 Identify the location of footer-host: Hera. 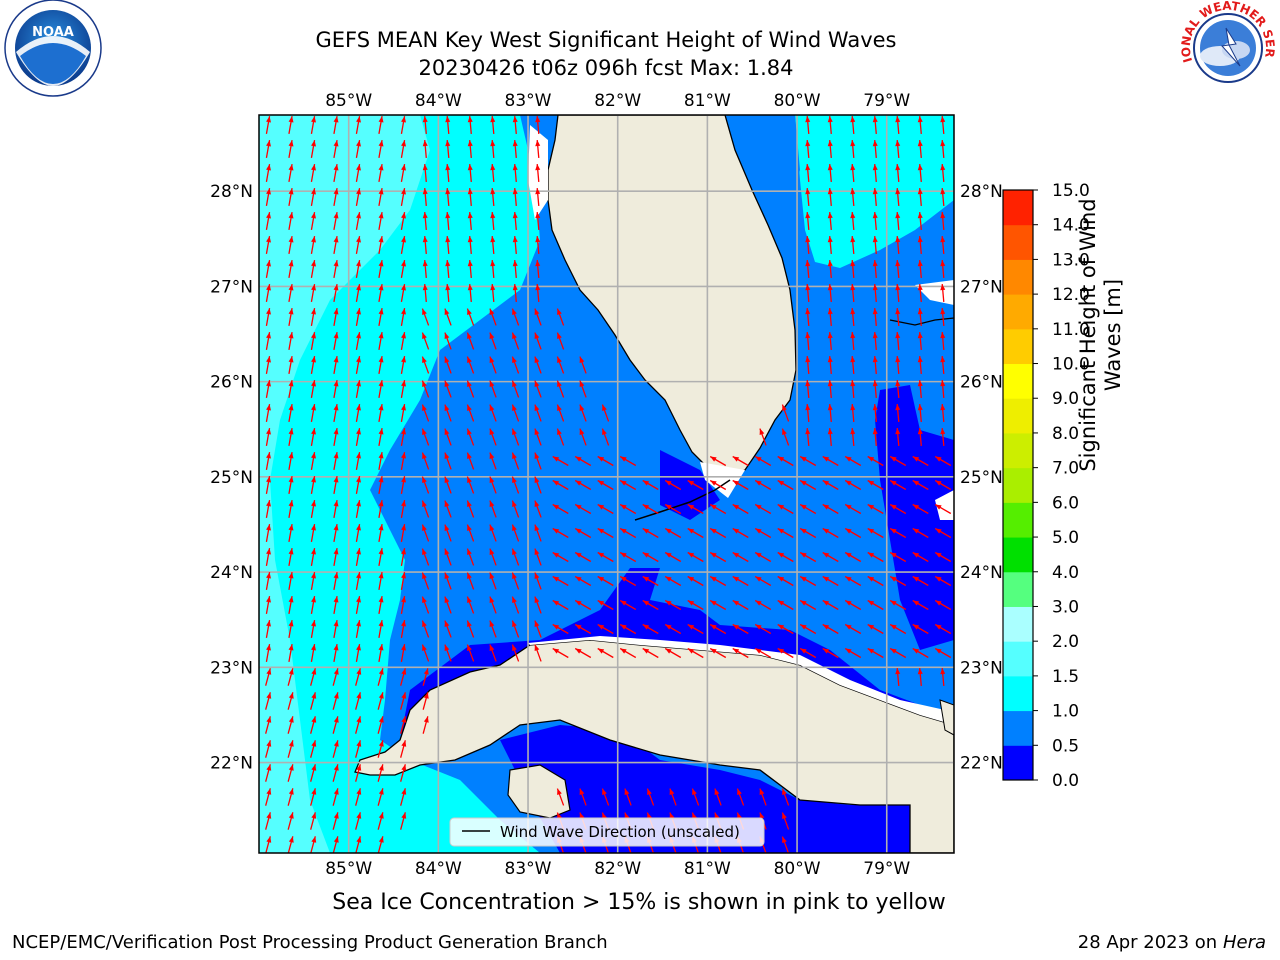
(1244, 942).